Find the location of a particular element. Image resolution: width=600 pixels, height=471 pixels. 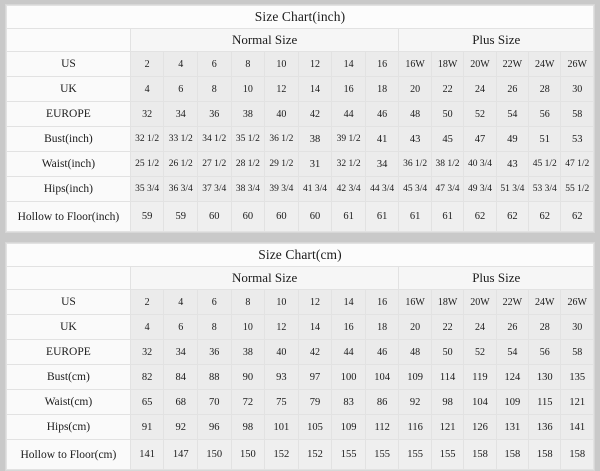

cell: 38 1/2 is located at coordinates (447, 164).